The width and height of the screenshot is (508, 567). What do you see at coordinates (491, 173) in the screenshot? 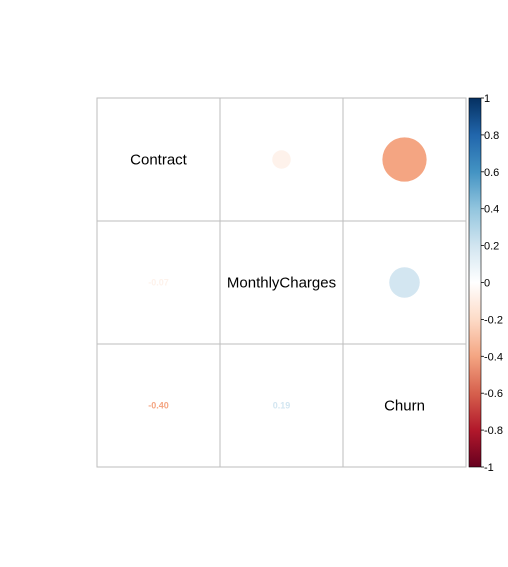
I see `colorbar-tick-label: 0.6` at bounding box center [491, 173].